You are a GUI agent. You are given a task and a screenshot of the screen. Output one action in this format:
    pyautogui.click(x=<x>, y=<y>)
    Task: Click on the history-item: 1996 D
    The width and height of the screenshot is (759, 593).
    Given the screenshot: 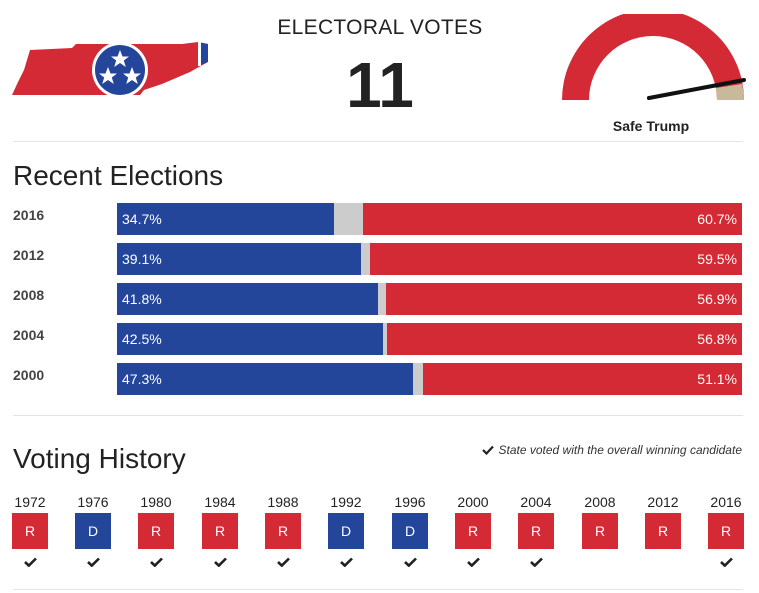 What is the action you would take?
    pyautogui.click(x=410, y=532)
    